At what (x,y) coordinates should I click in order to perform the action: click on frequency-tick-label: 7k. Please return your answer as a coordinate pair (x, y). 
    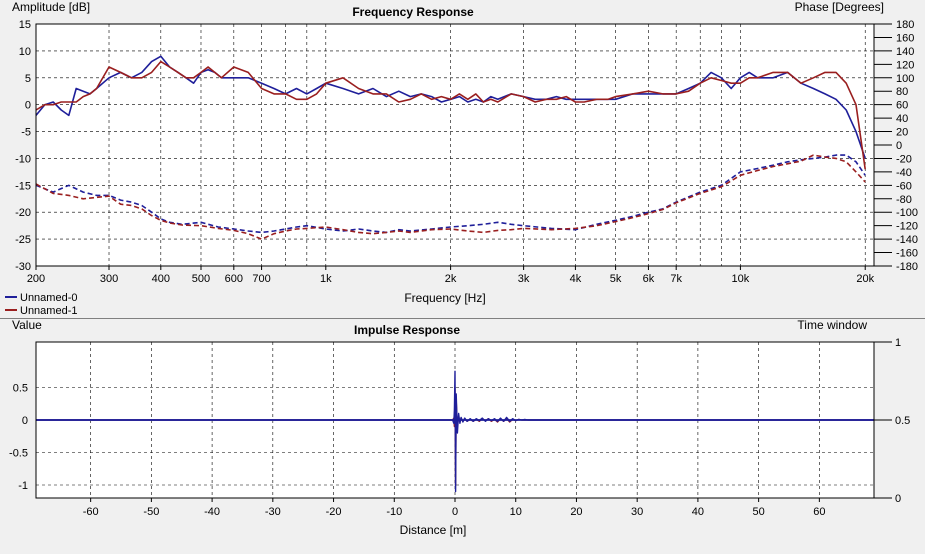
    Looking at the image, I should click on (676, 279).